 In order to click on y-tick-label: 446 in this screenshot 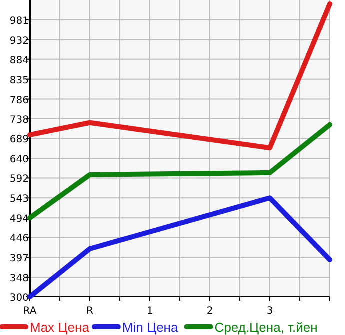, I will do `click(19, 239)`.